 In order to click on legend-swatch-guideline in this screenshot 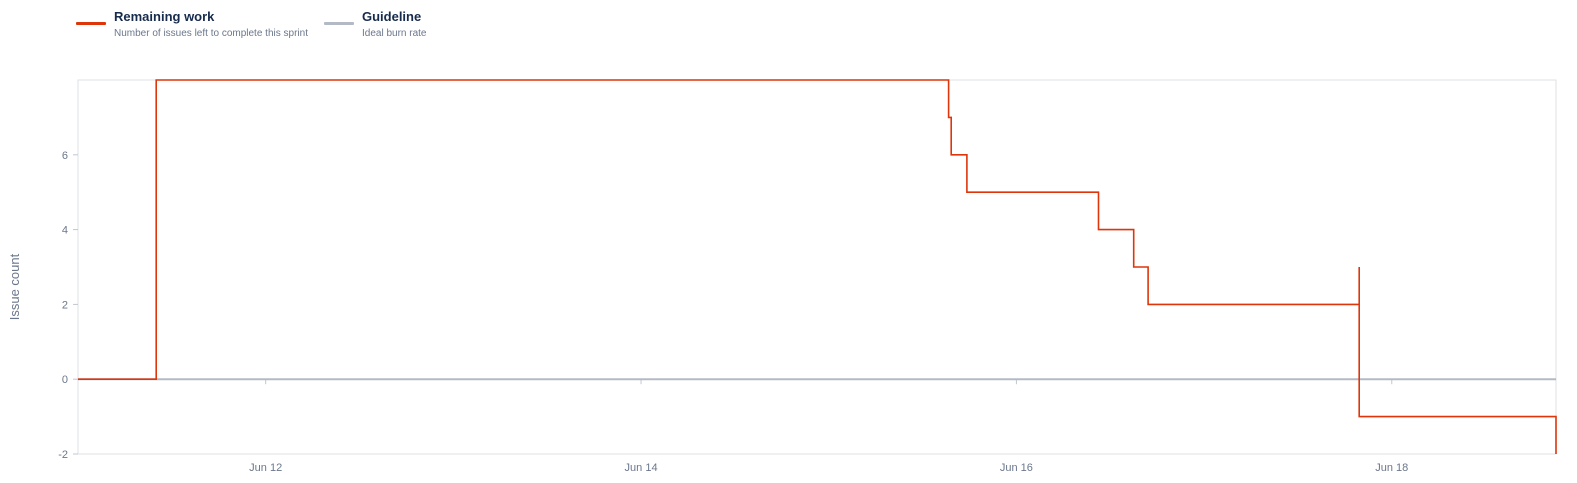, I will do `click(338, 23)`.